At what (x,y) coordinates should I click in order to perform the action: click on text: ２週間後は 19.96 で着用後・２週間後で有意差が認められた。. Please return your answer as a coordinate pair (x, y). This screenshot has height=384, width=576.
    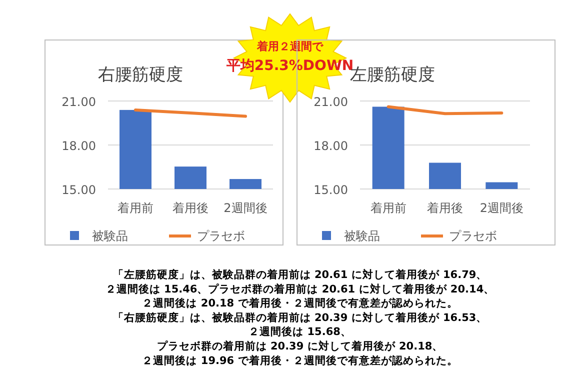
    Looking at the image, I should click on (300, 360).